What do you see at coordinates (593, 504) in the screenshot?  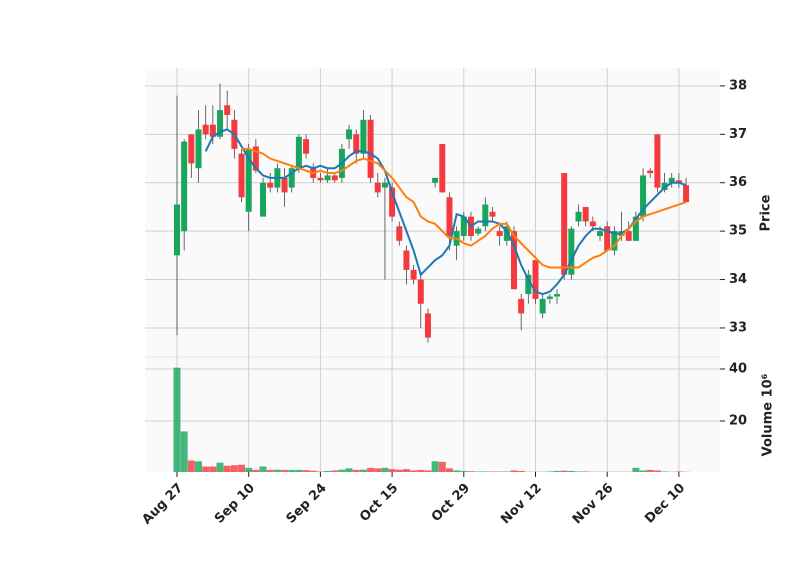 I see `x-tick-label: Nov 26` at bounding box center [593, 504].